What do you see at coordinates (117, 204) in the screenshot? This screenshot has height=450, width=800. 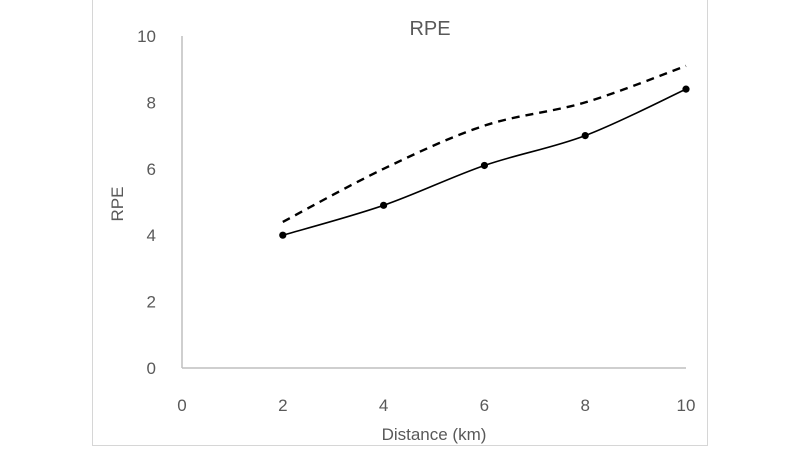 I see `y-axis-title: RPE` at bounding box center [117, 204].